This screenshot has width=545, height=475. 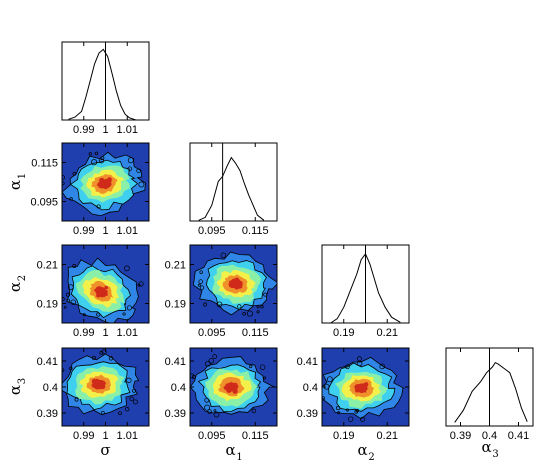 What do you see at coordinates (460, 436) in the screenshot?
I see `x-tick-label: 0.39` at bounding box center [460, 436].